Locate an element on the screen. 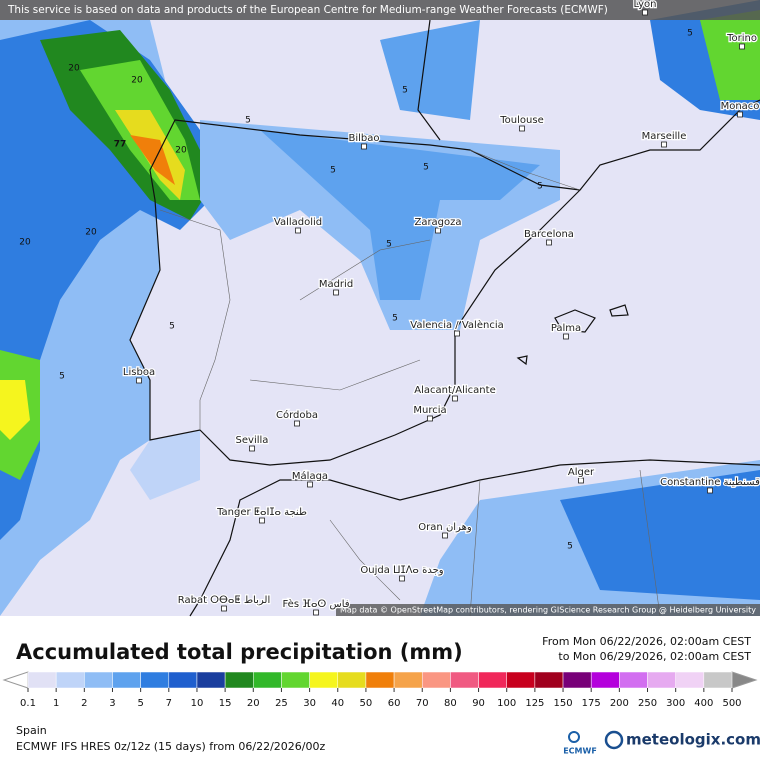 This screenshot has width=760, height=764. colorbar-label: 3 is located at coordinates (112, 703).